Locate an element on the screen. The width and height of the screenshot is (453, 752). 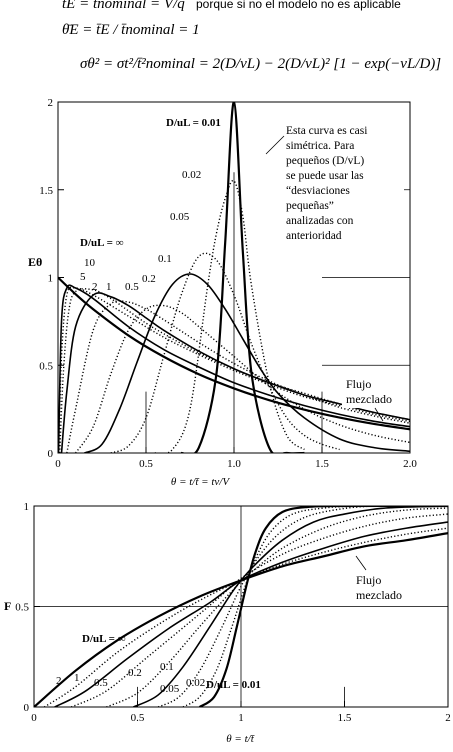
note-line: pequeños (D/vL) is located at coordinates (325, 161).